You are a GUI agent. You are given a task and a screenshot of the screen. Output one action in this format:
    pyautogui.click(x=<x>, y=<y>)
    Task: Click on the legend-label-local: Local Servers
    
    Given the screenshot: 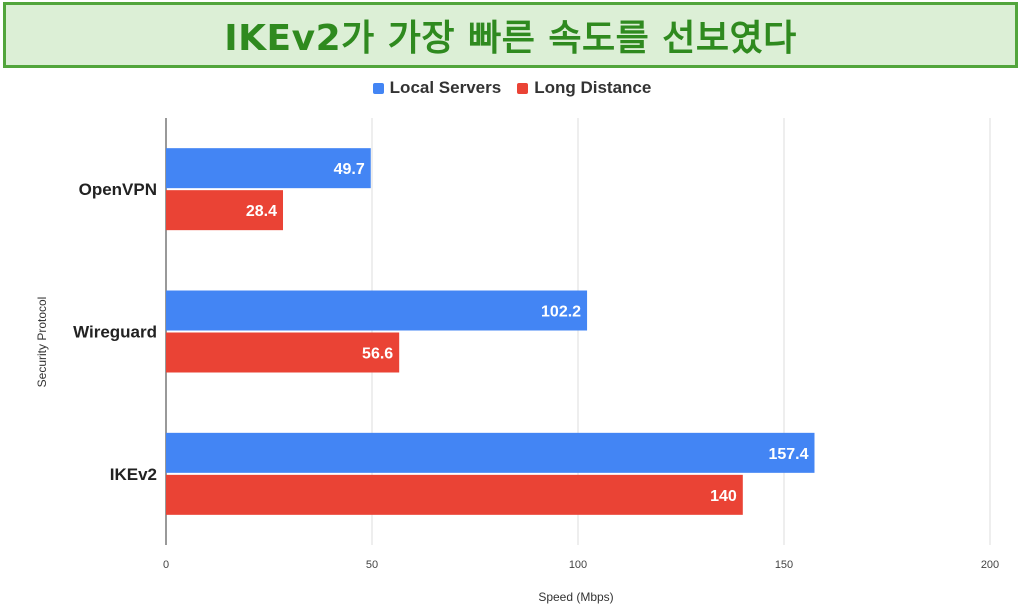 What is the action you would take?
    pyautogui.click(x=445, y=87)
    